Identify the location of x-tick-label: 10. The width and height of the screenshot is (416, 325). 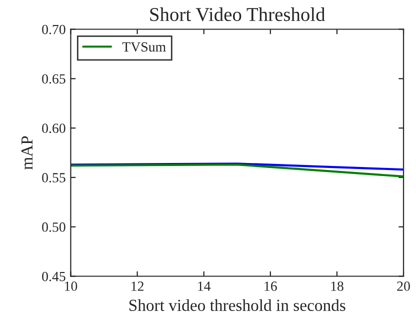
(71, 286).